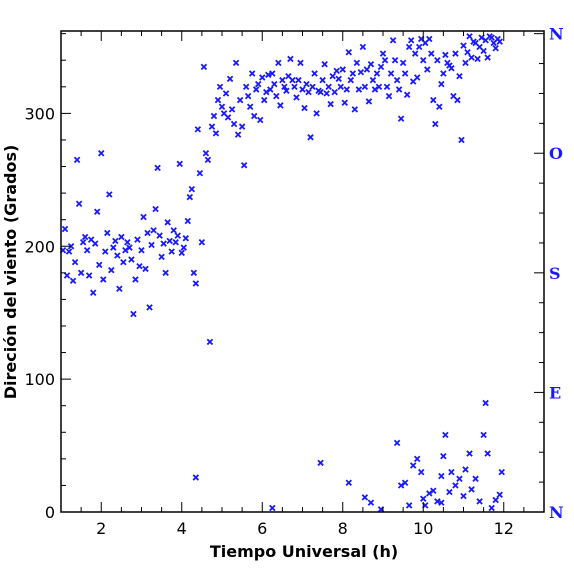  I want to click on x-tick-label: 6, so click(262, 528).